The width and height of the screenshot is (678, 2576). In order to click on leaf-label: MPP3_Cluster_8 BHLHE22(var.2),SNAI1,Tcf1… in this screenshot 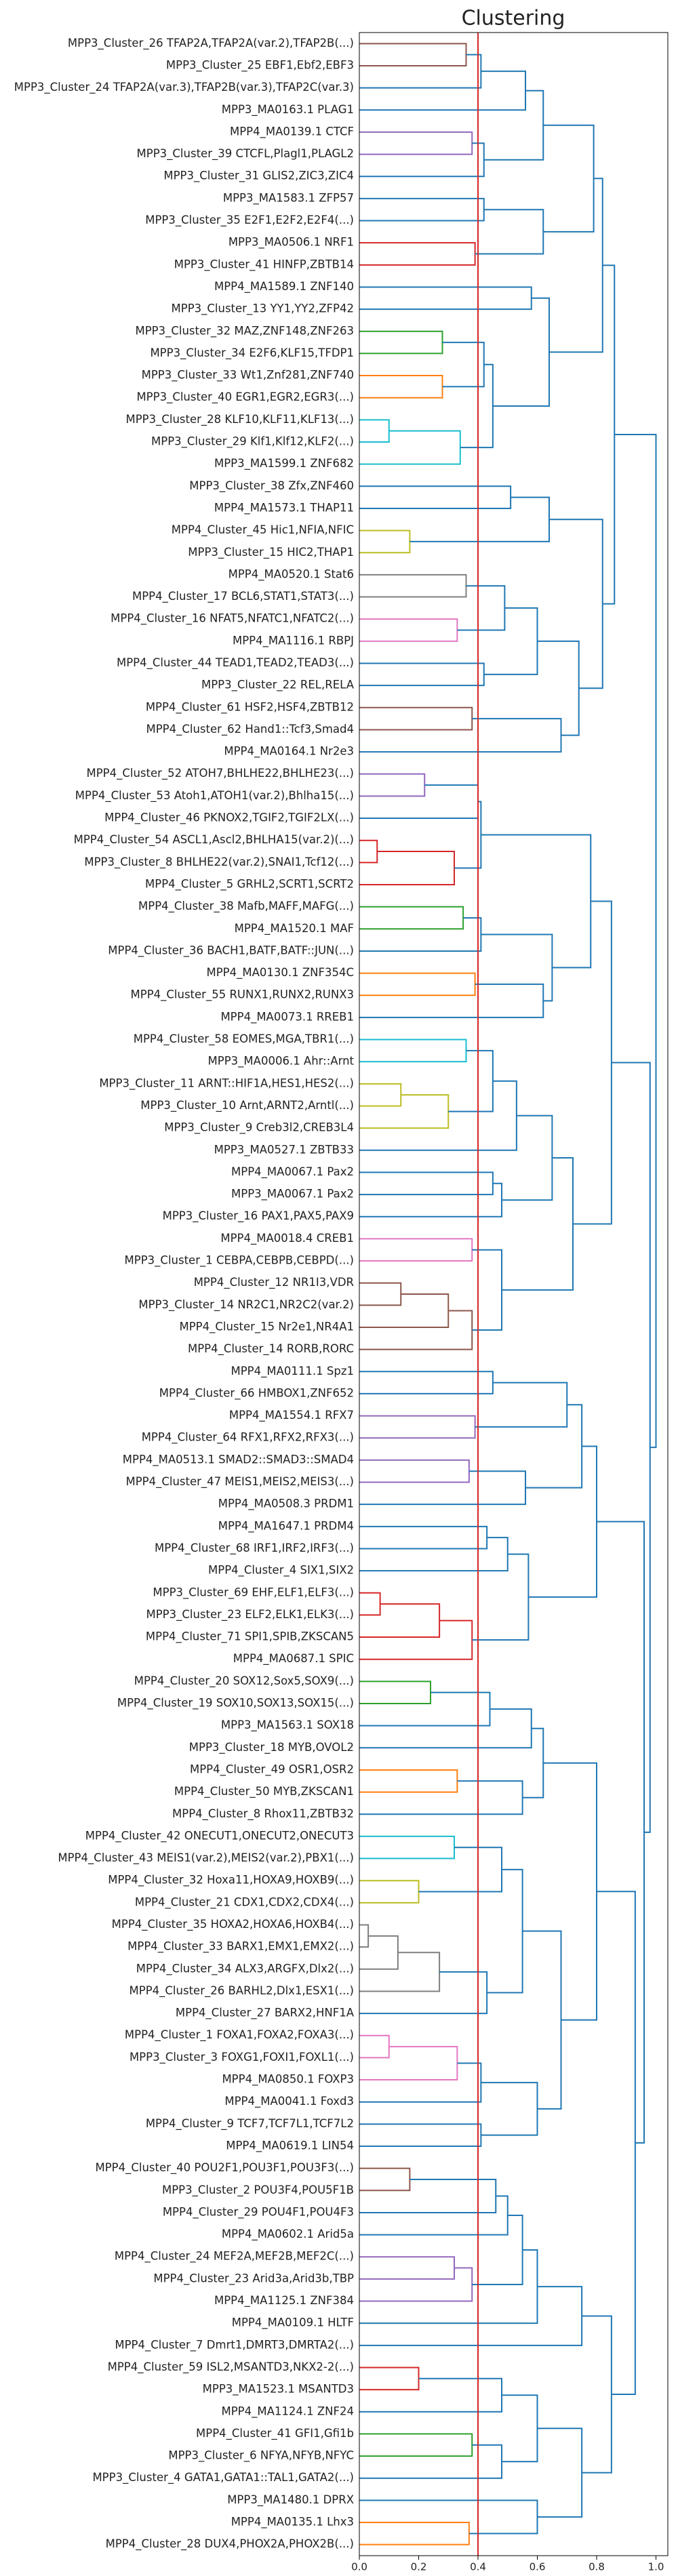, I will do `click(219, 862)`.